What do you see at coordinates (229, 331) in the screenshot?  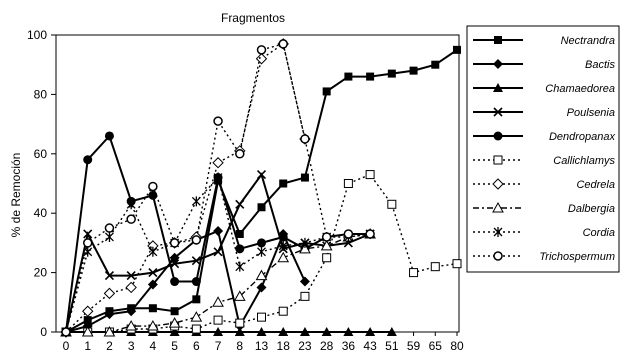 I see `series-chamaedorea` at bounding box center [229, 331].